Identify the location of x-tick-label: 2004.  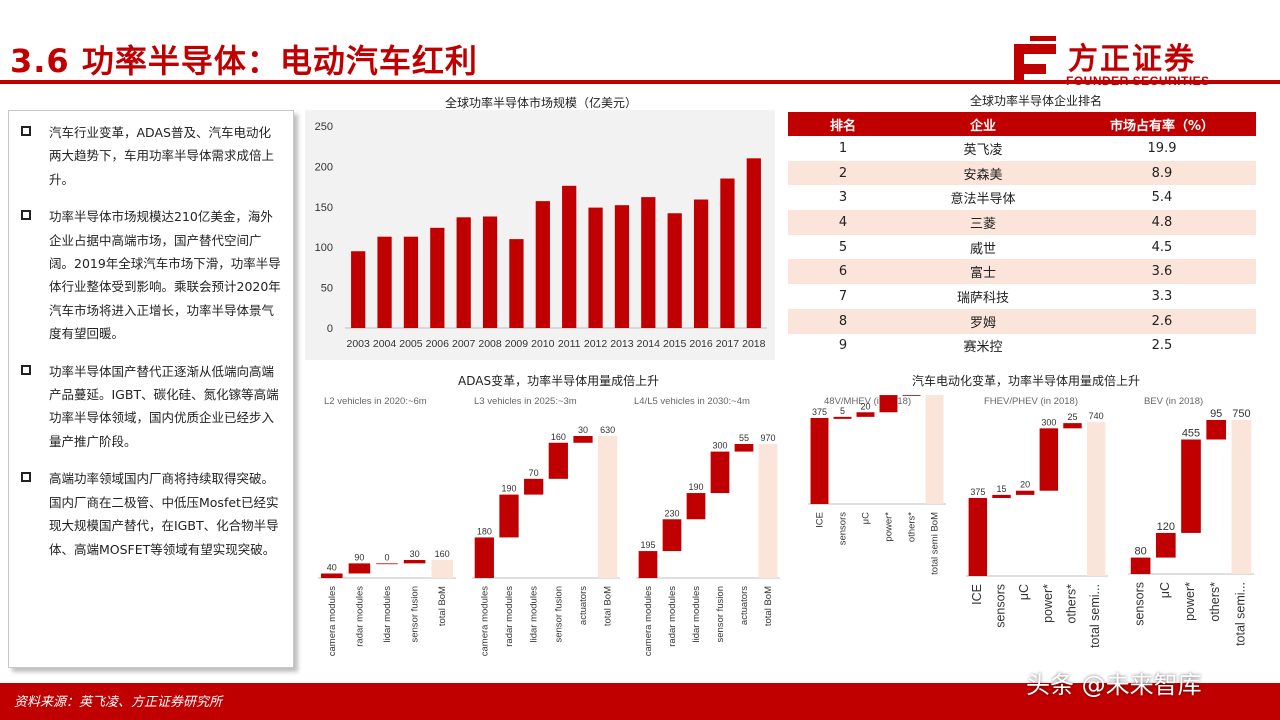
(385, 344).